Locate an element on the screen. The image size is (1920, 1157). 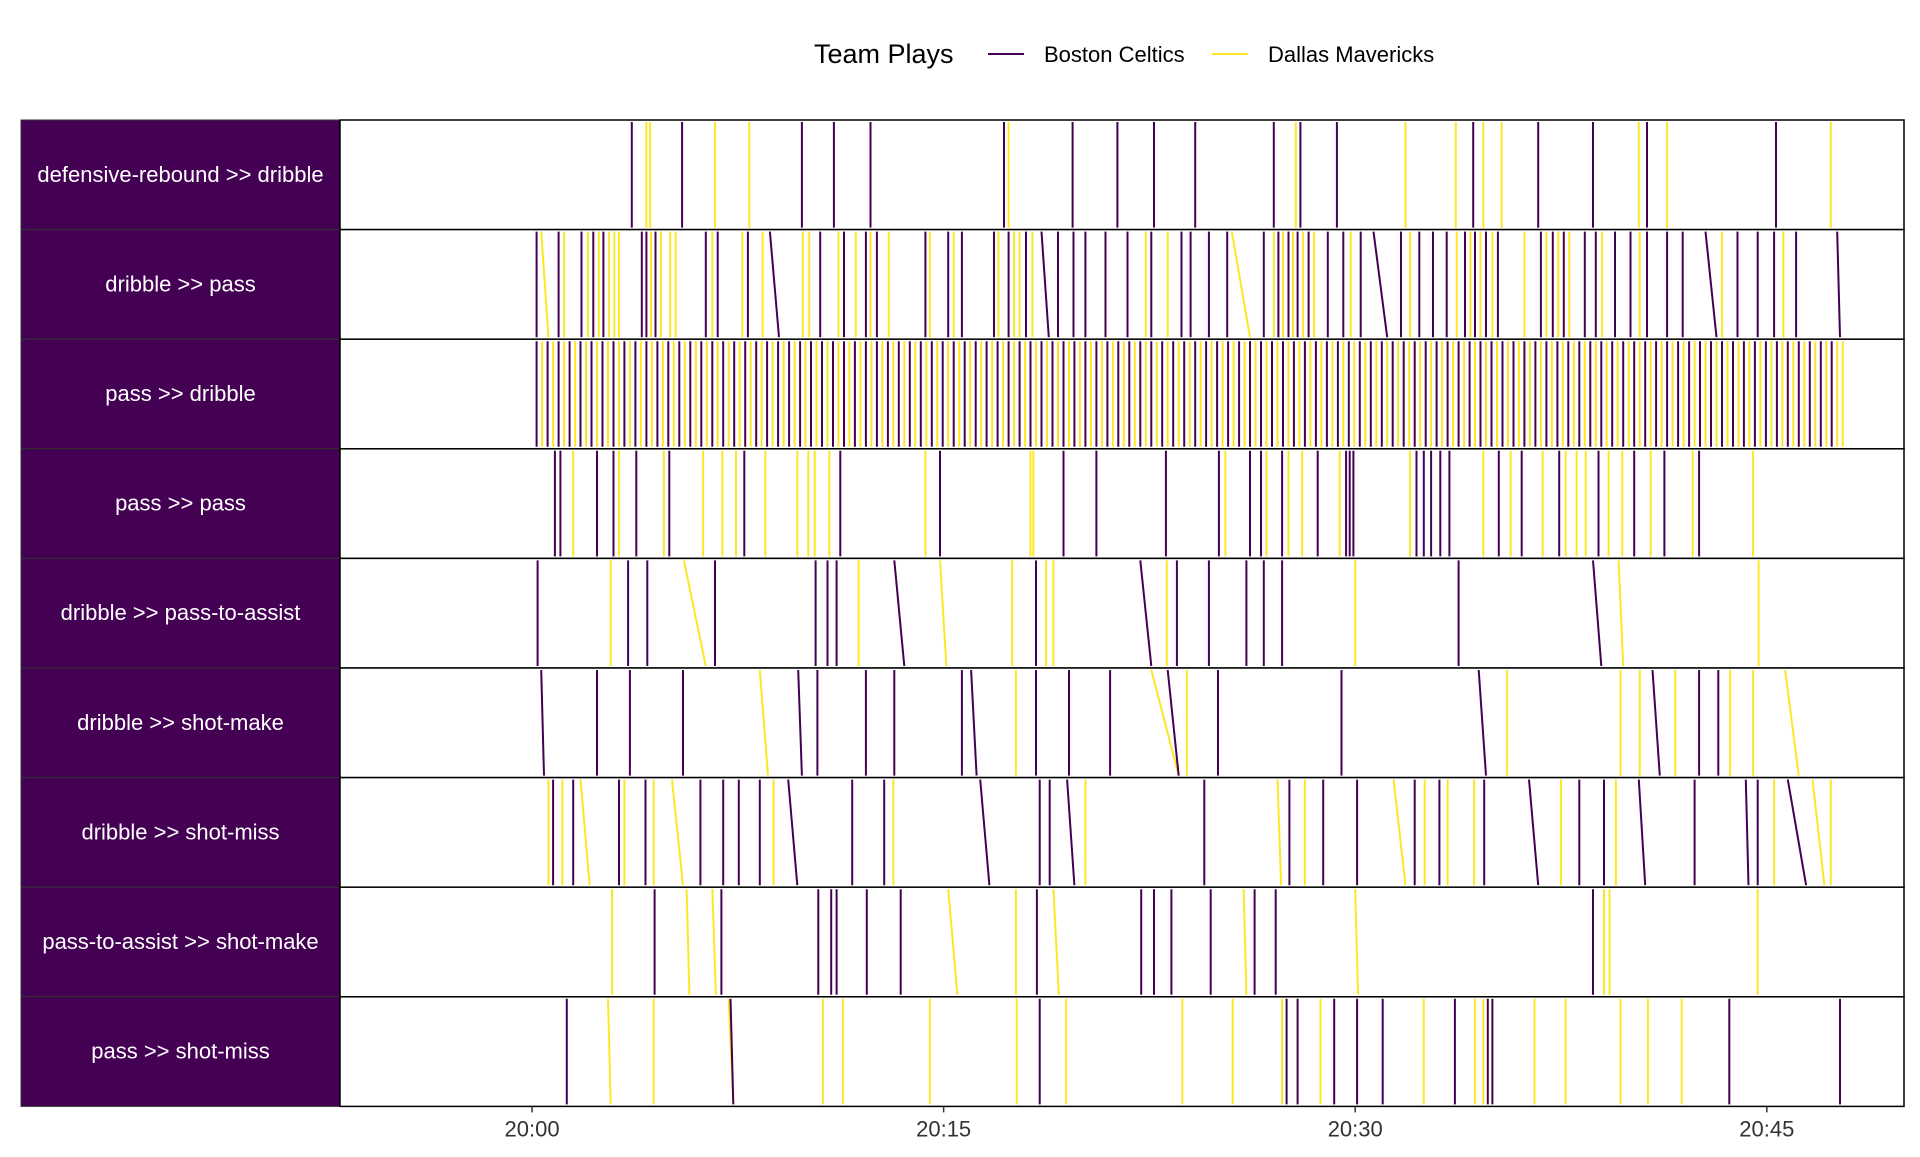
legend-title: Team Plays is located at coordinates (884, 54).